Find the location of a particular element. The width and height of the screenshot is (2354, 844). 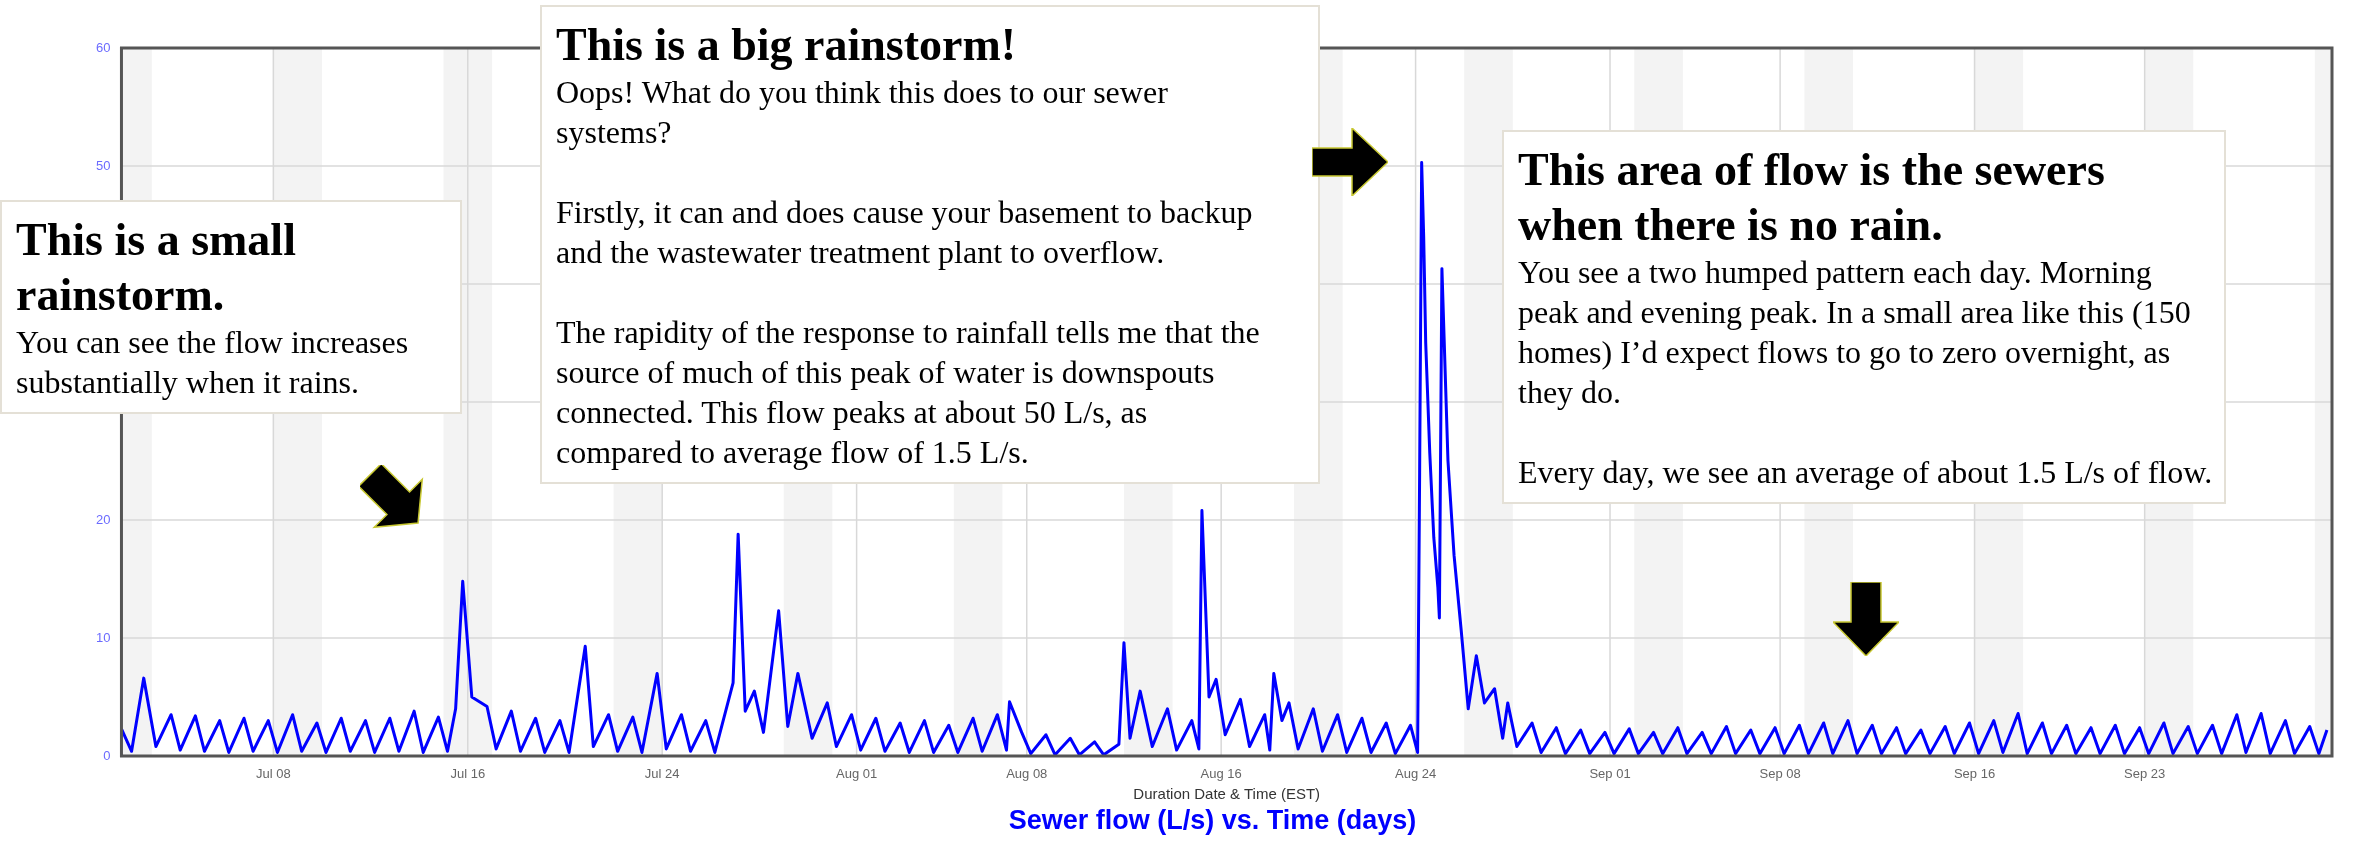

x-tick-label: Sep 23 is located at coordinates (2145, 774).